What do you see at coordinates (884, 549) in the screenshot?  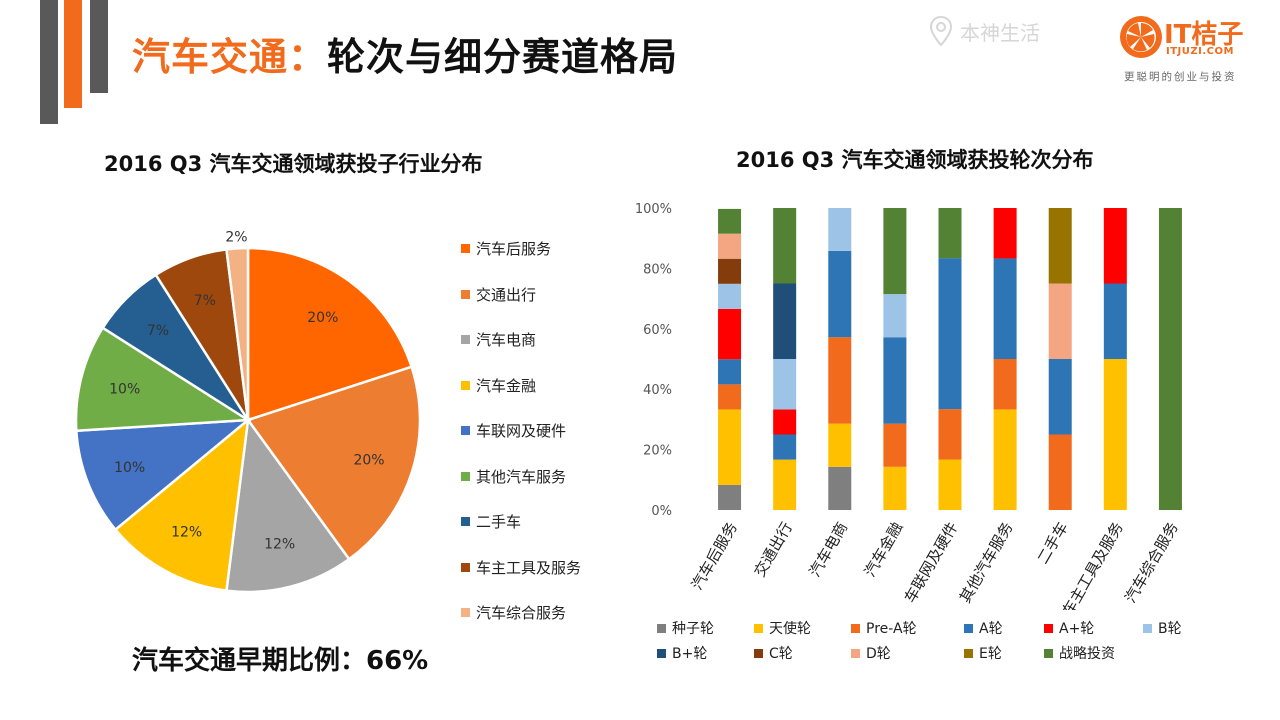 I see `x-category-label: 汽车金融` at bounding box center [884, 549].